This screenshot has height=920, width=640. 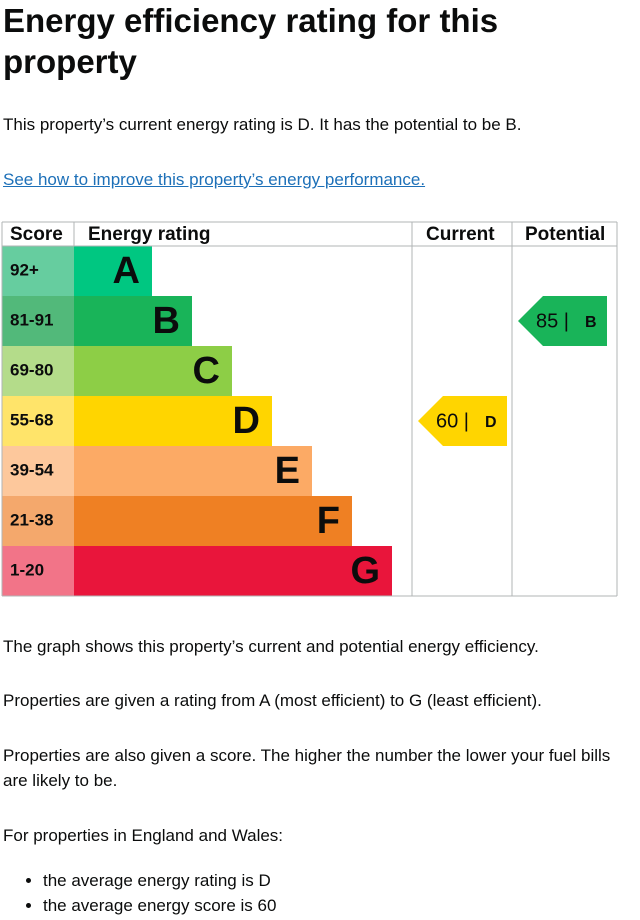 I want to click on score-label: 1-20, so click(x=27, y=569).